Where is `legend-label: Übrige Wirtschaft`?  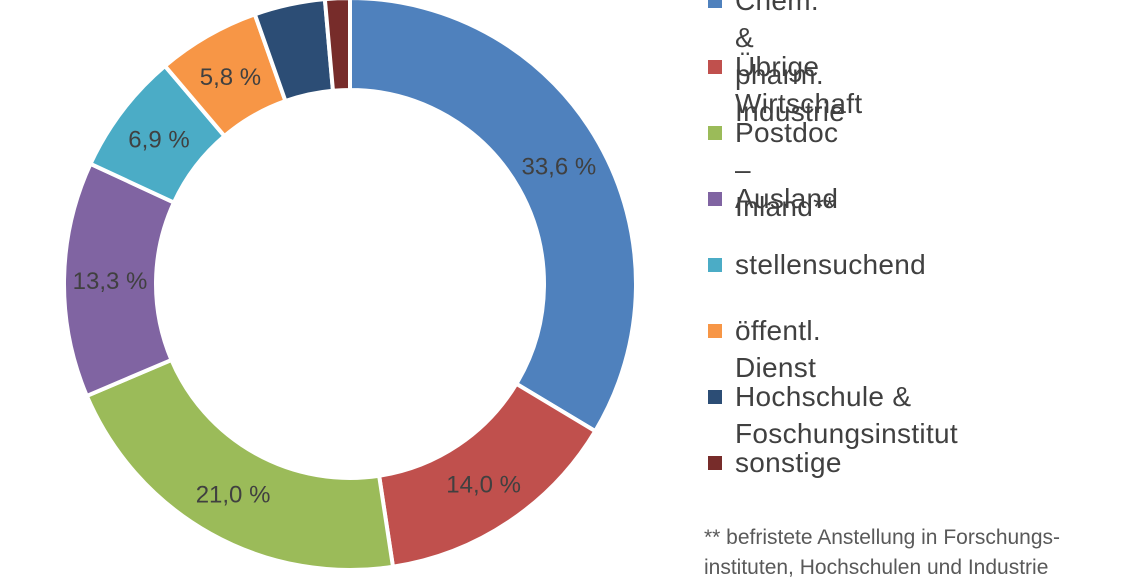 legend-label: Übrige Wirtschaft is located at coordinates (799, 85).